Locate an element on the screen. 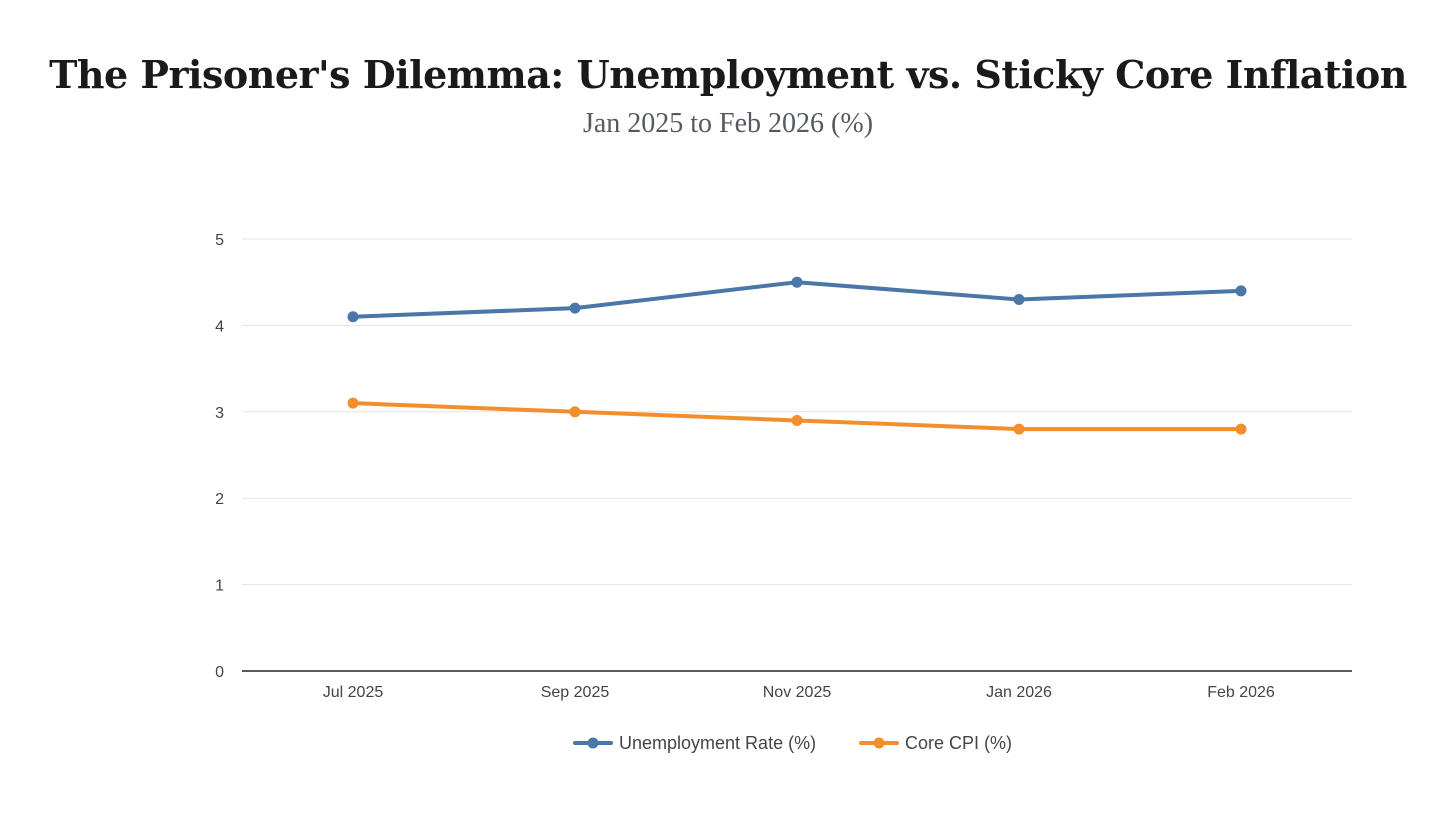  x-tick-label: Jul 2025 is located at coordinates (353, 692).